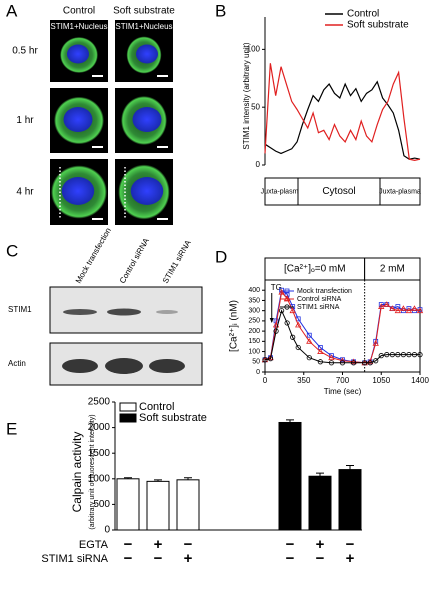 This screenshot has width=429, height=589. I want to click on y-tick-label: 400, so click(254, 290).